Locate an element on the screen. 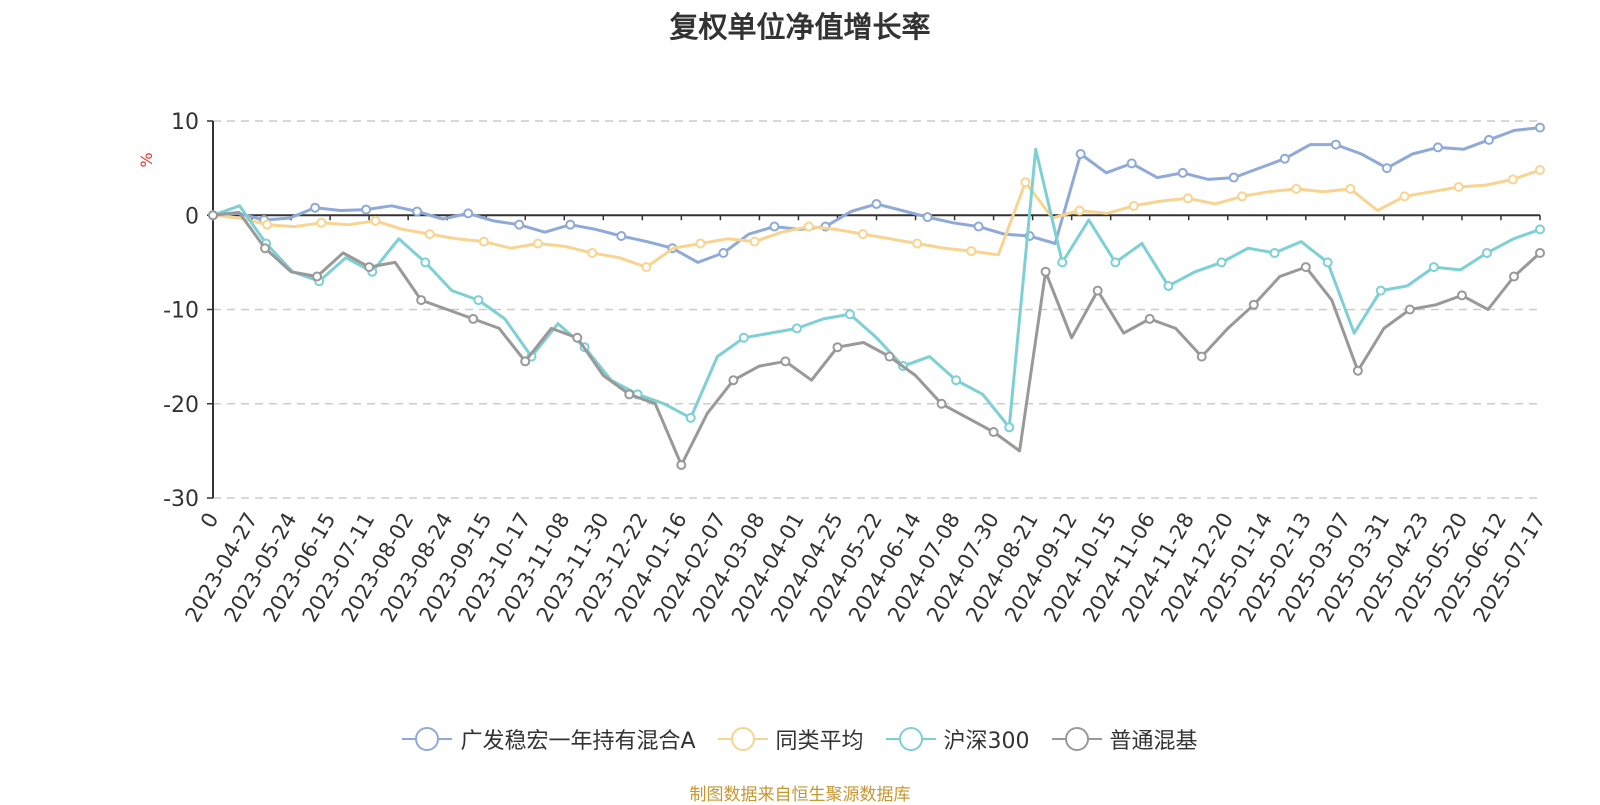 This screenshot has height=805, width=1600. legend-label: 广发稳宏一年持有混合A is located at coordinates (578, 741).